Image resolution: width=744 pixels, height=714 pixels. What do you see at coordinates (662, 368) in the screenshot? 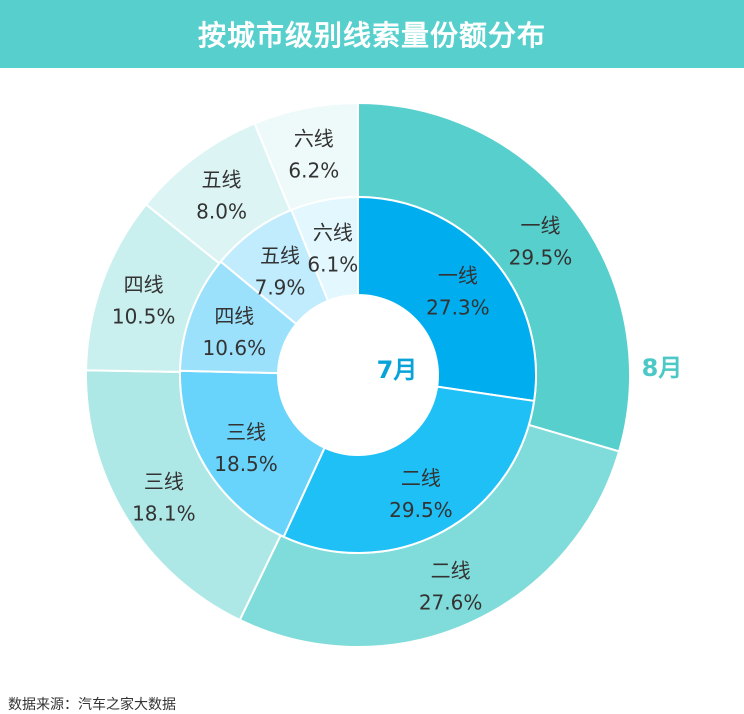
I see `outer-ring-name: 8月` at bounding box center [662, 368].